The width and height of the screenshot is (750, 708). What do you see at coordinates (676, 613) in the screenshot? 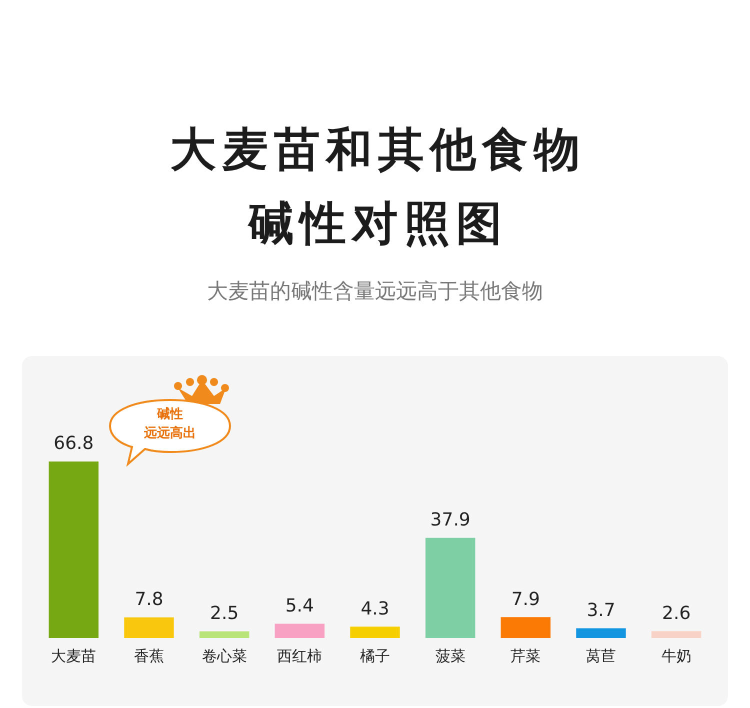
I see `data-label: 2.6` at bounding box center [676, 613].